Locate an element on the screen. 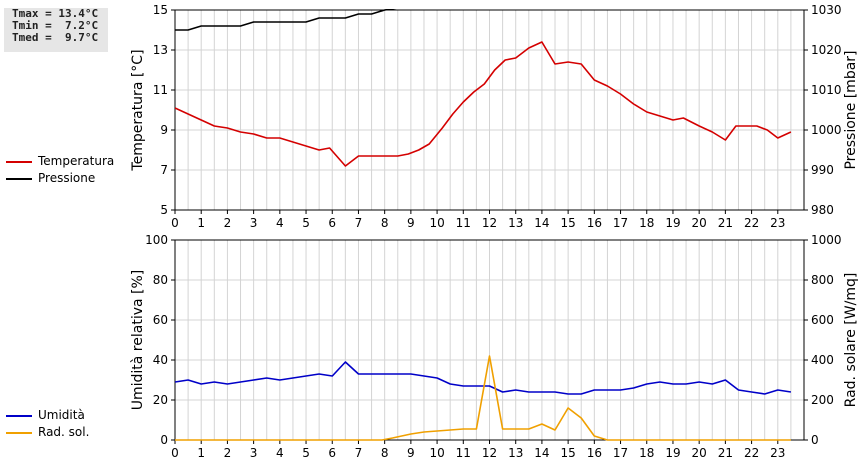 This screenshot has width=860, height=460. legend-top: Temperatura Pressione is located at coordinates (60, 170).